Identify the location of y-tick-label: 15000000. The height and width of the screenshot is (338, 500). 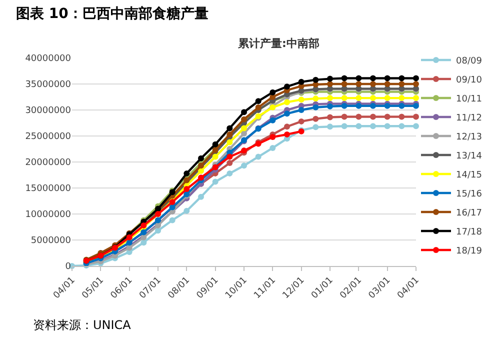
(48, 189).